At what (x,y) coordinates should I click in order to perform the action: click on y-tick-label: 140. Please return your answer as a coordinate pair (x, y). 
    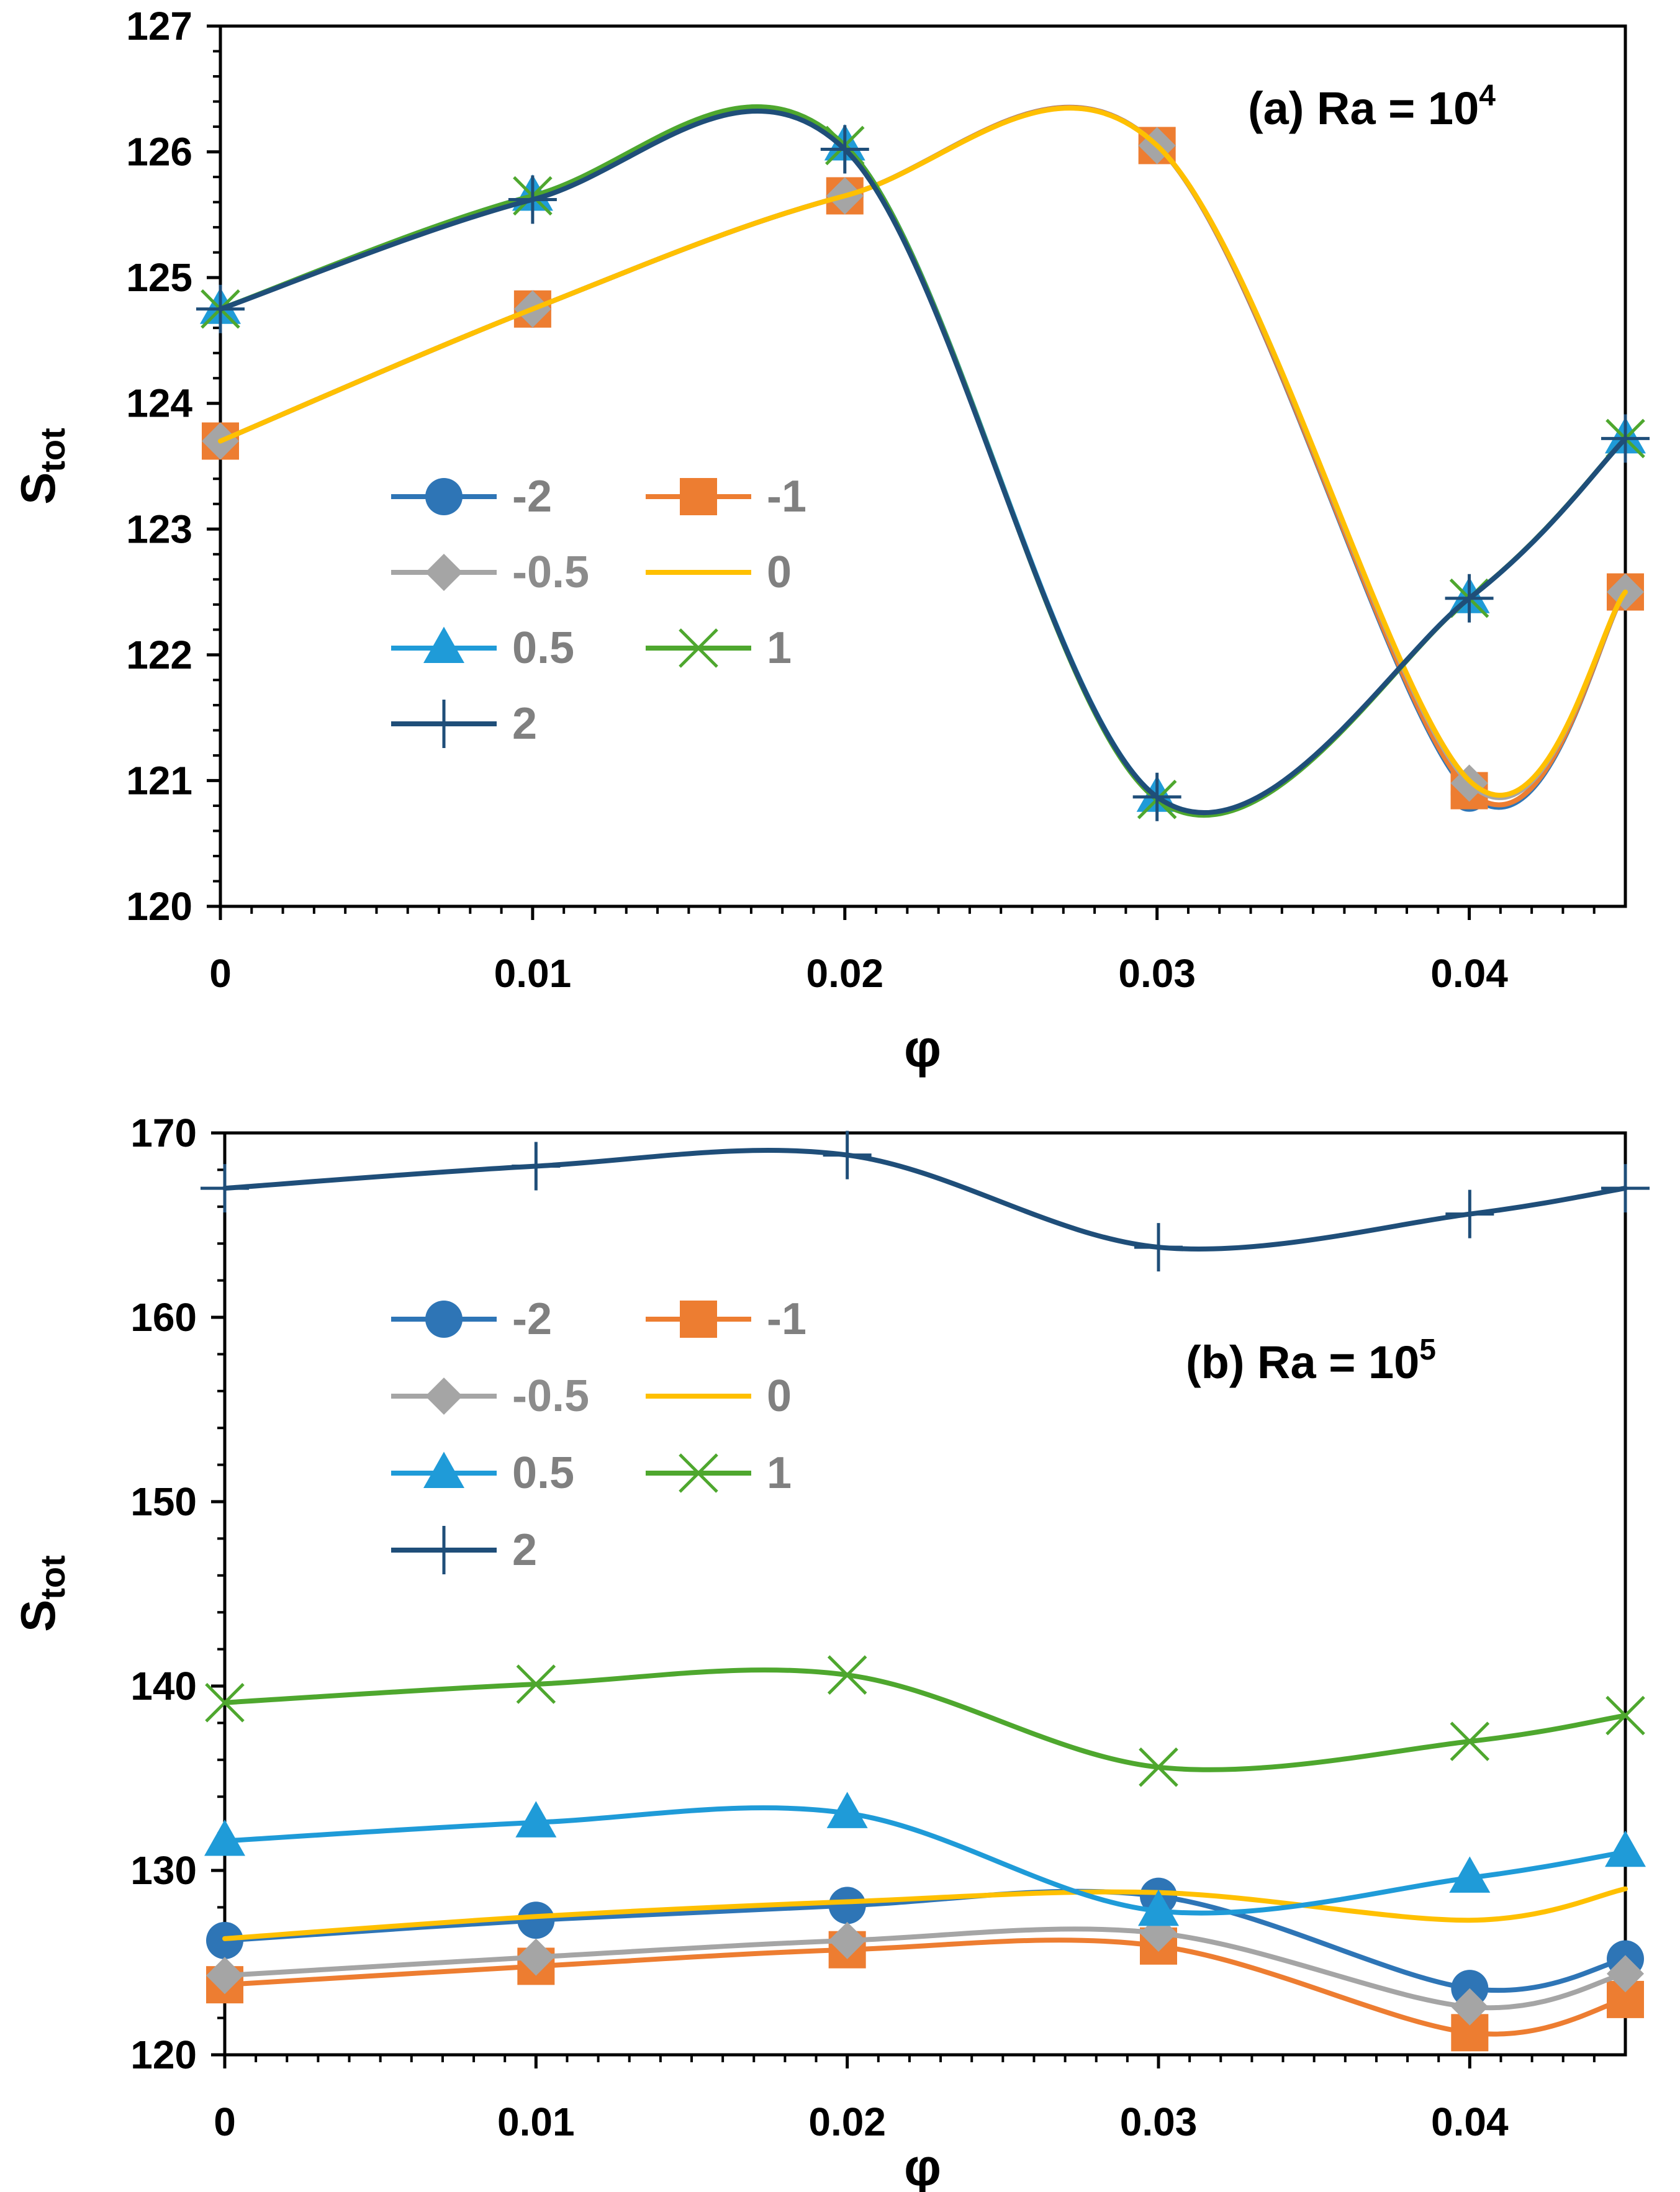
    Looking at the image, I should click on (163, 1686).